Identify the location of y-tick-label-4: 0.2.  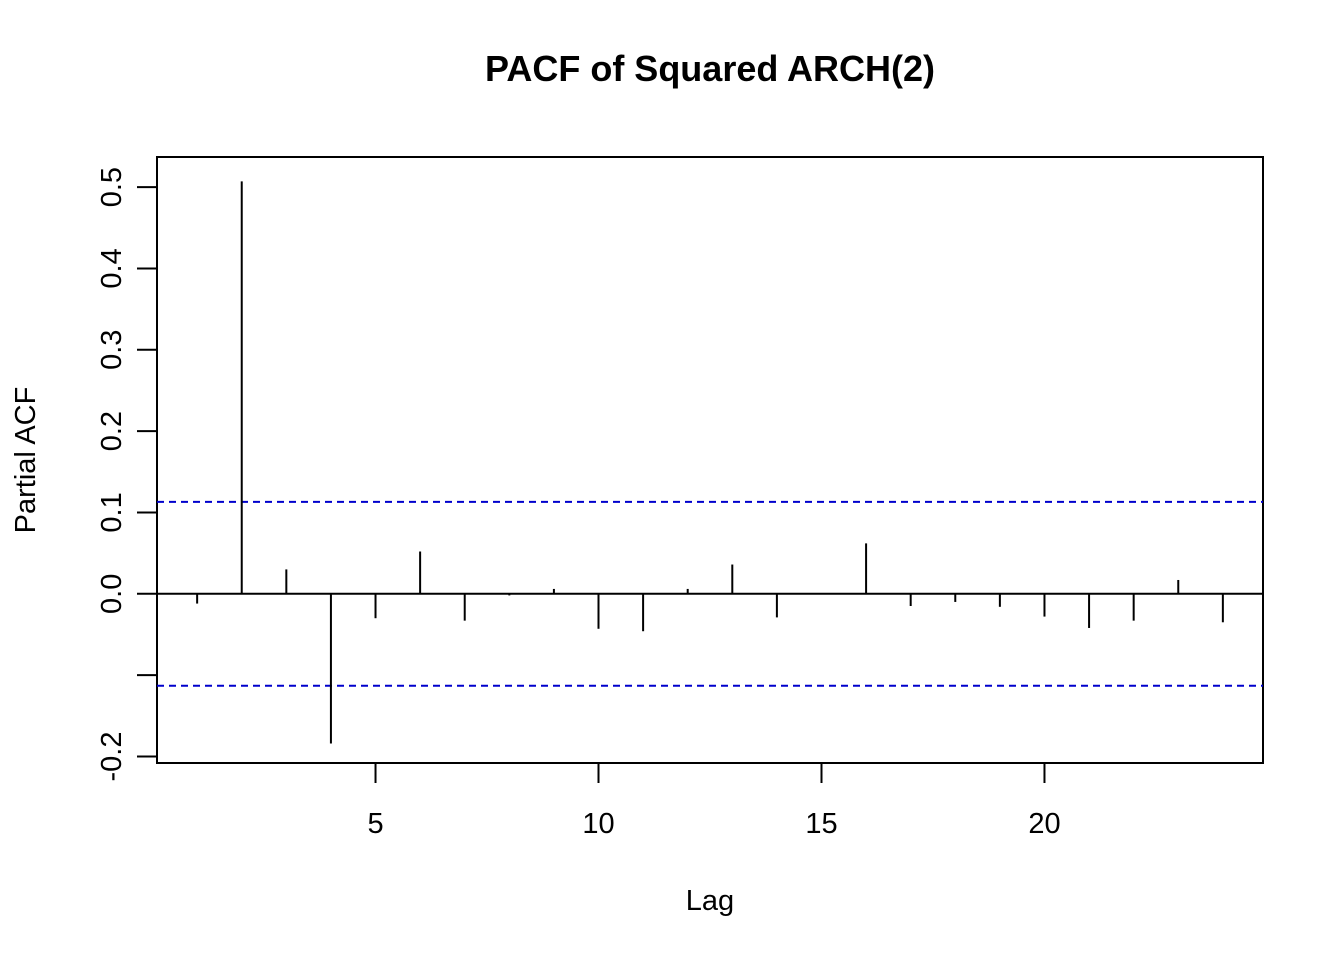
(112, 431).